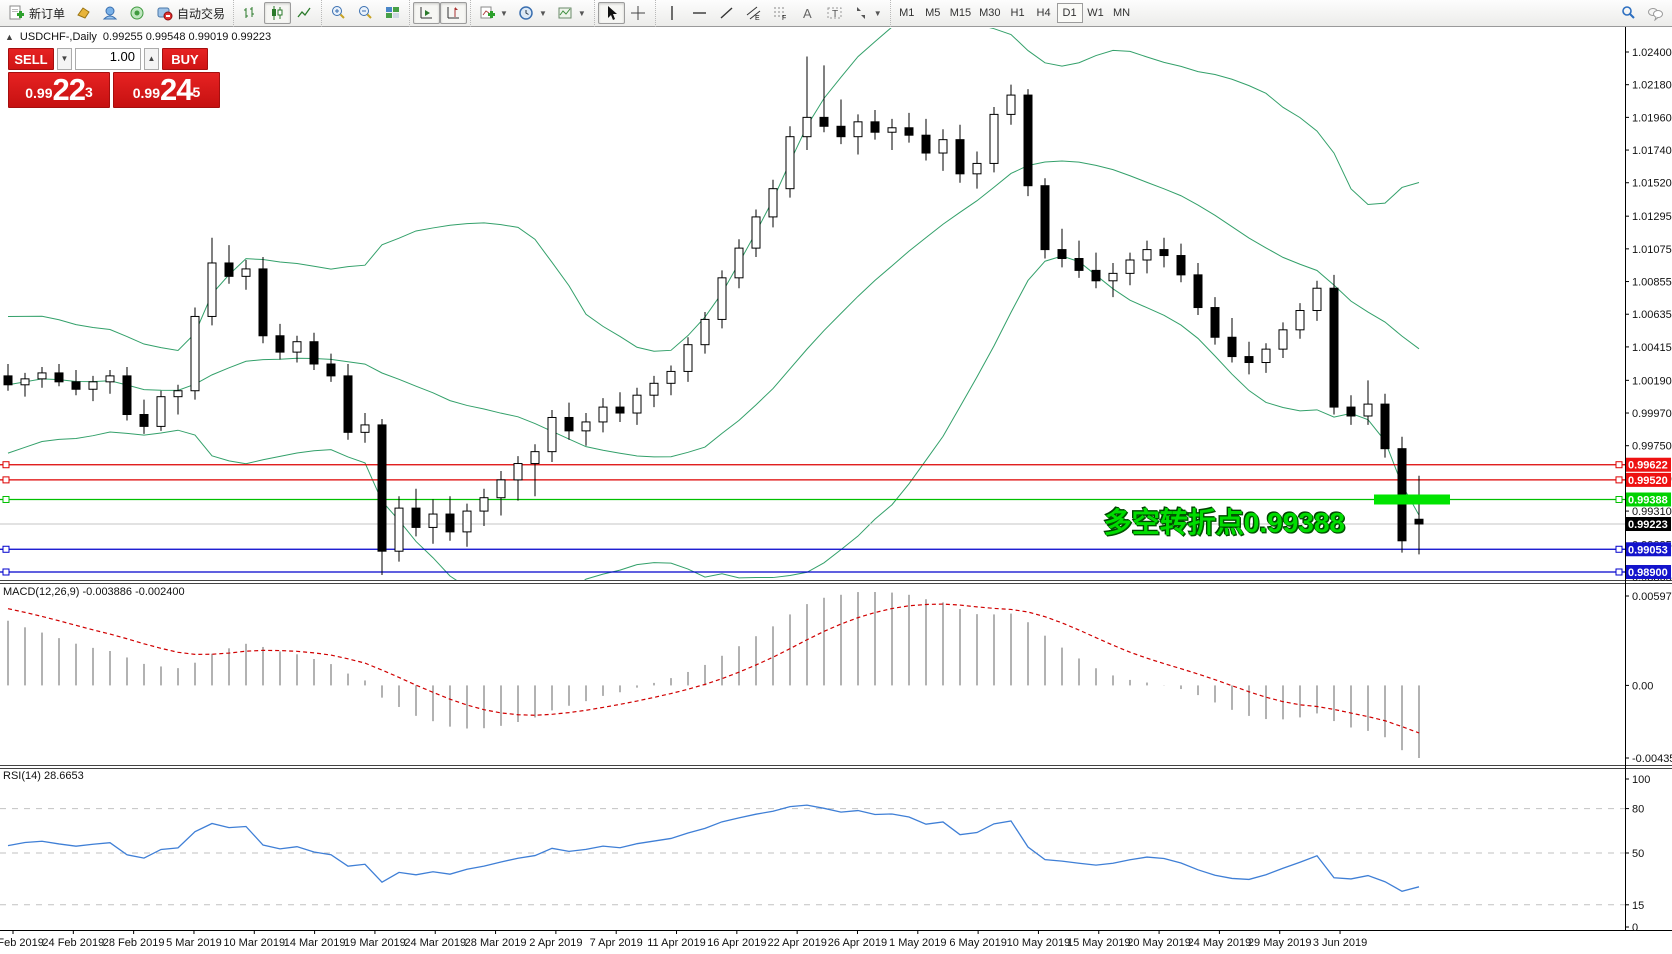  Describe the element at coordinates (187, 37) in the screenshot. I see `ohlc-values: 0.99255 0.99548 0.99019 0.99223` at that location.